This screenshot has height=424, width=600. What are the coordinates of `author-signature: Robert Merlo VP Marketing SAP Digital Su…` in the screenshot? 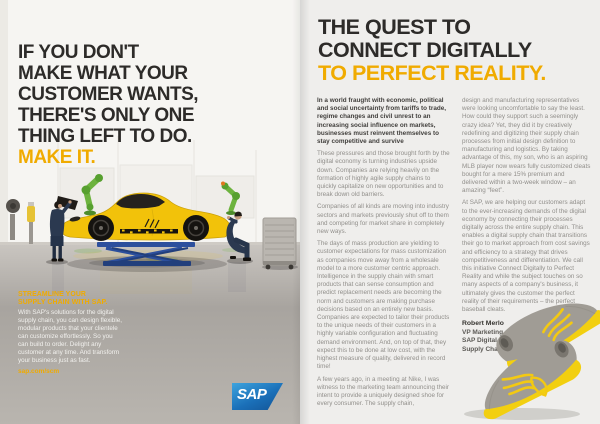 It's located at (526, 337).